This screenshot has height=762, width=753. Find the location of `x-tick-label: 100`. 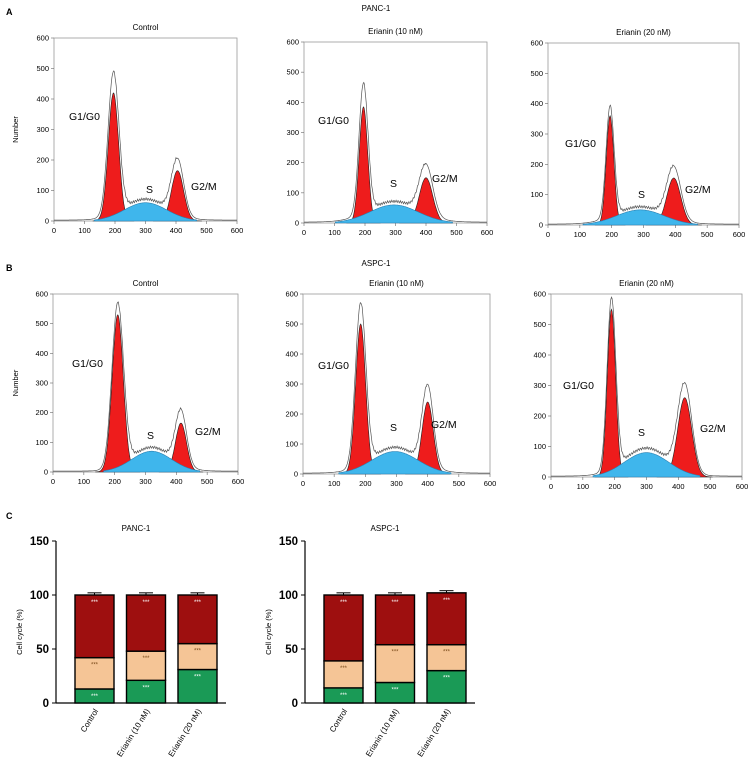

x-tick-label: 100 is located at coordinates (84, 230).